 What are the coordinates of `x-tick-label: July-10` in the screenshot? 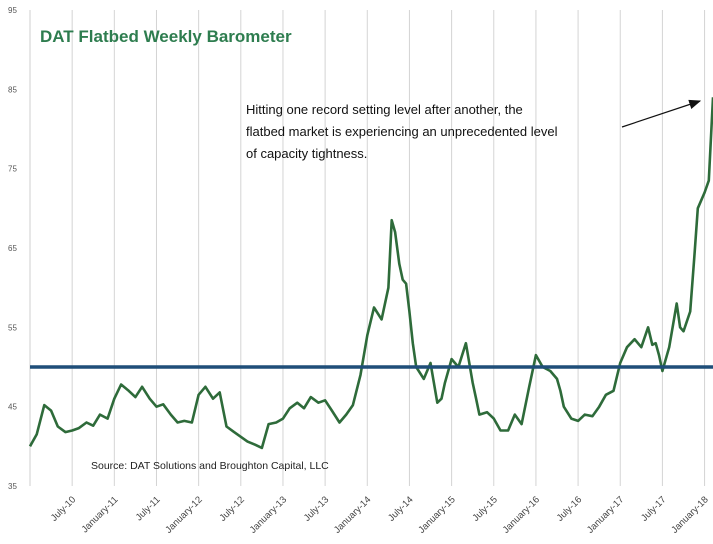 It's located at (63, 508).